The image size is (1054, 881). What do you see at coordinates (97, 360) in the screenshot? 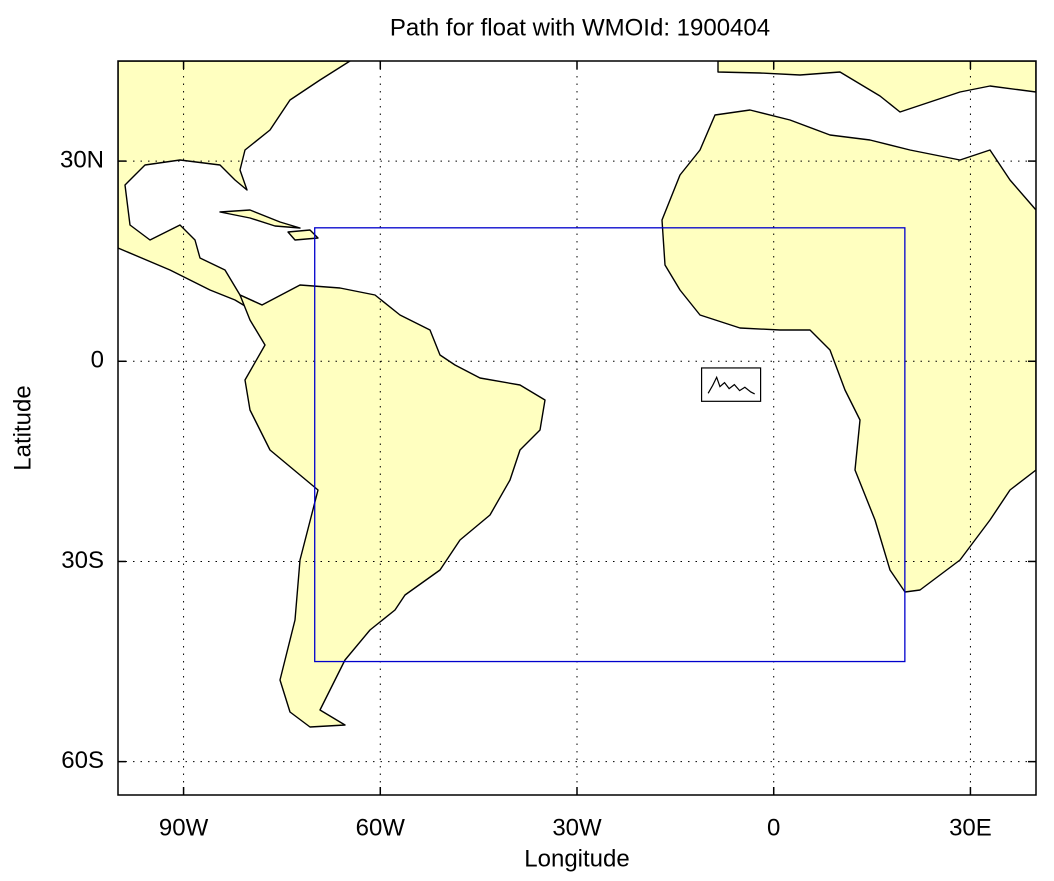
I see `y-tick-label: 0` at bounding box center [97, 360].